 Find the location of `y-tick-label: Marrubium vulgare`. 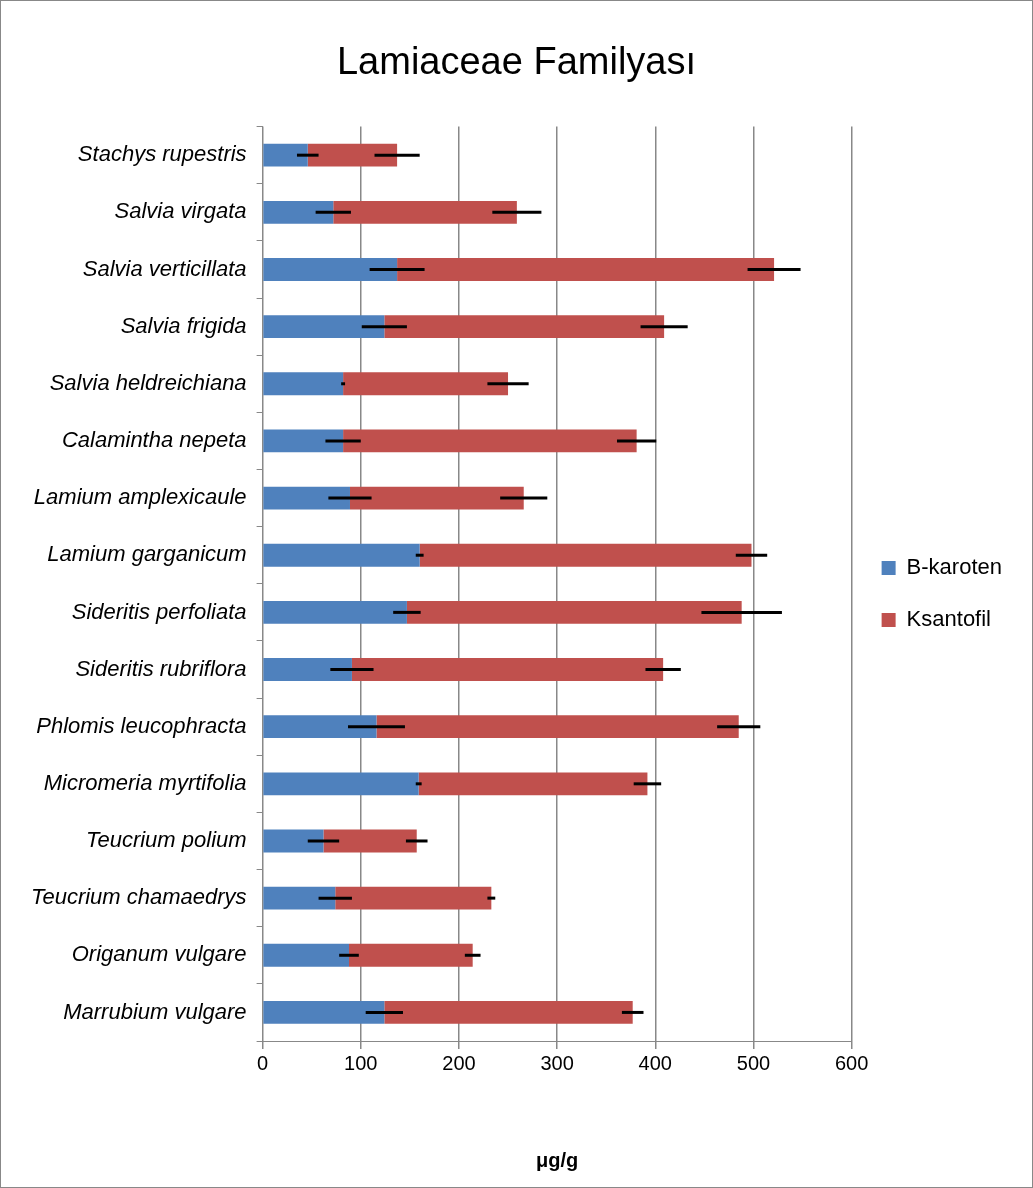

y-tick-label: Marrubium vulgare is located at coordinates (155, 1011).